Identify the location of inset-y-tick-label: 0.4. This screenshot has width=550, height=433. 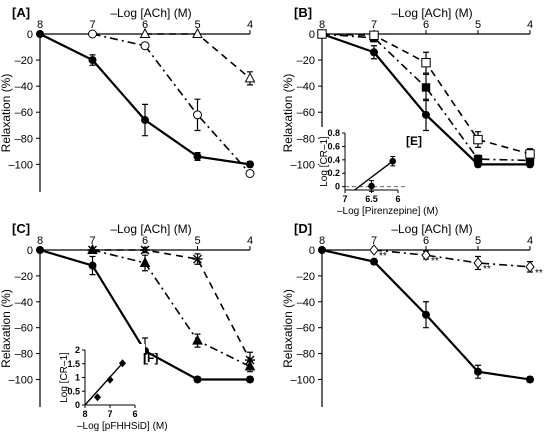
(333, 160).